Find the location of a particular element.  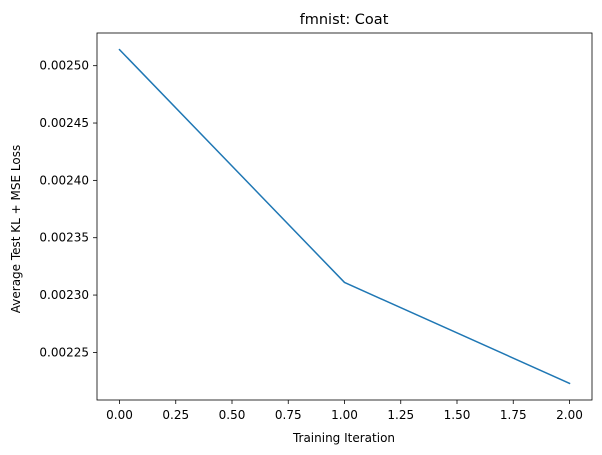

chart-title: fmnist: Coat is located at coordinates (344, 20).